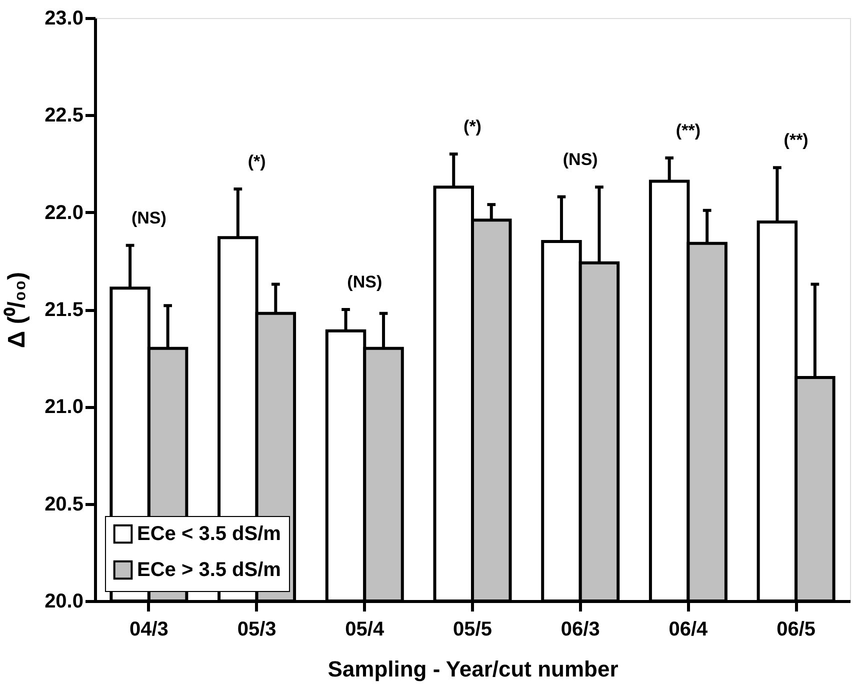 The height and width of the screenshot is (693, 861). I want to click on y-tick-label: 23.0, so click(64, 19).